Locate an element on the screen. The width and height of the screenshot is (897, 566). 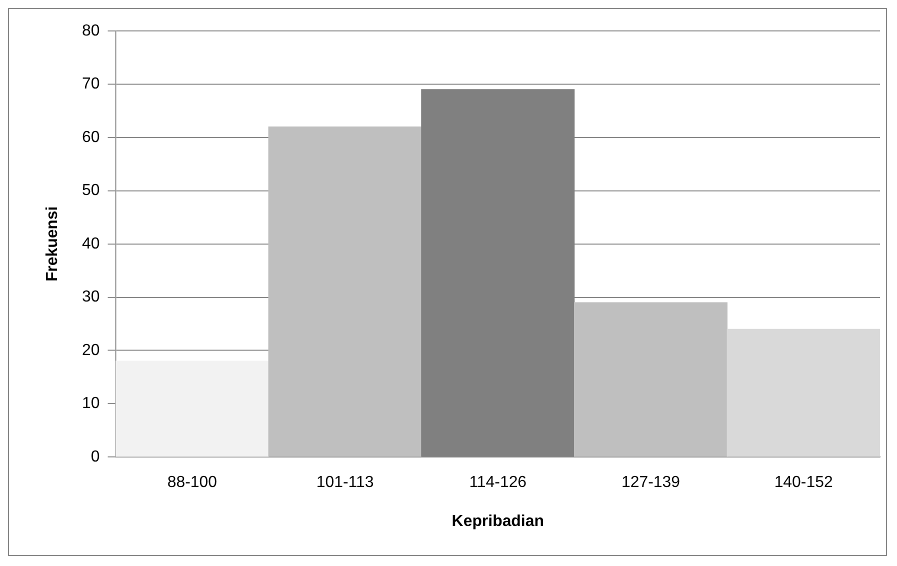
x-tick-label: 127-139 is located at coordinates (650, 482).